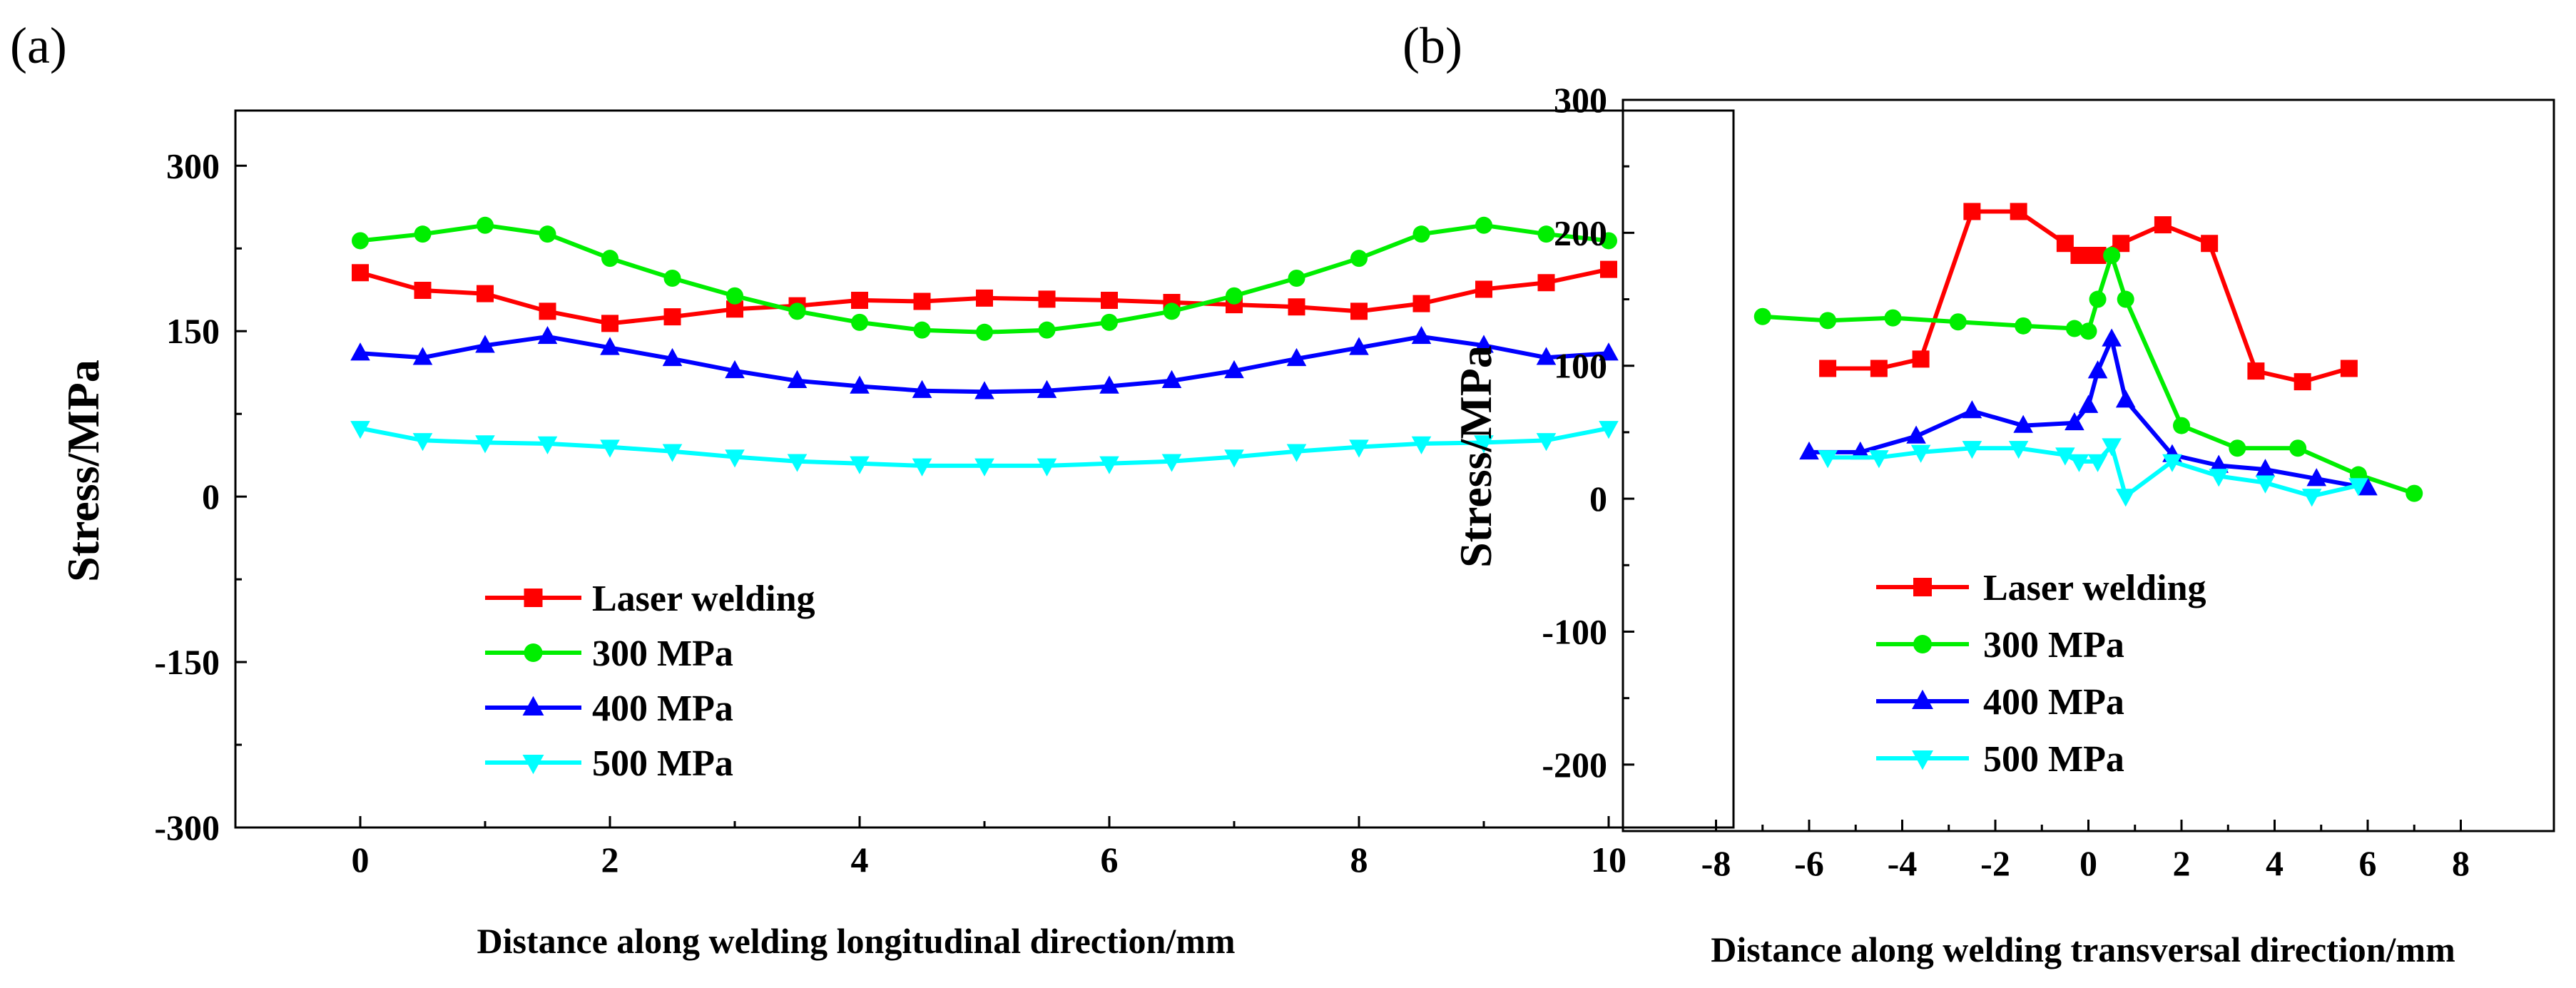 Image resolution: width=2576 pixels, height=988 pixels. I want to click on y-axis-title-a: Stress/MPa, so click(83, 471).